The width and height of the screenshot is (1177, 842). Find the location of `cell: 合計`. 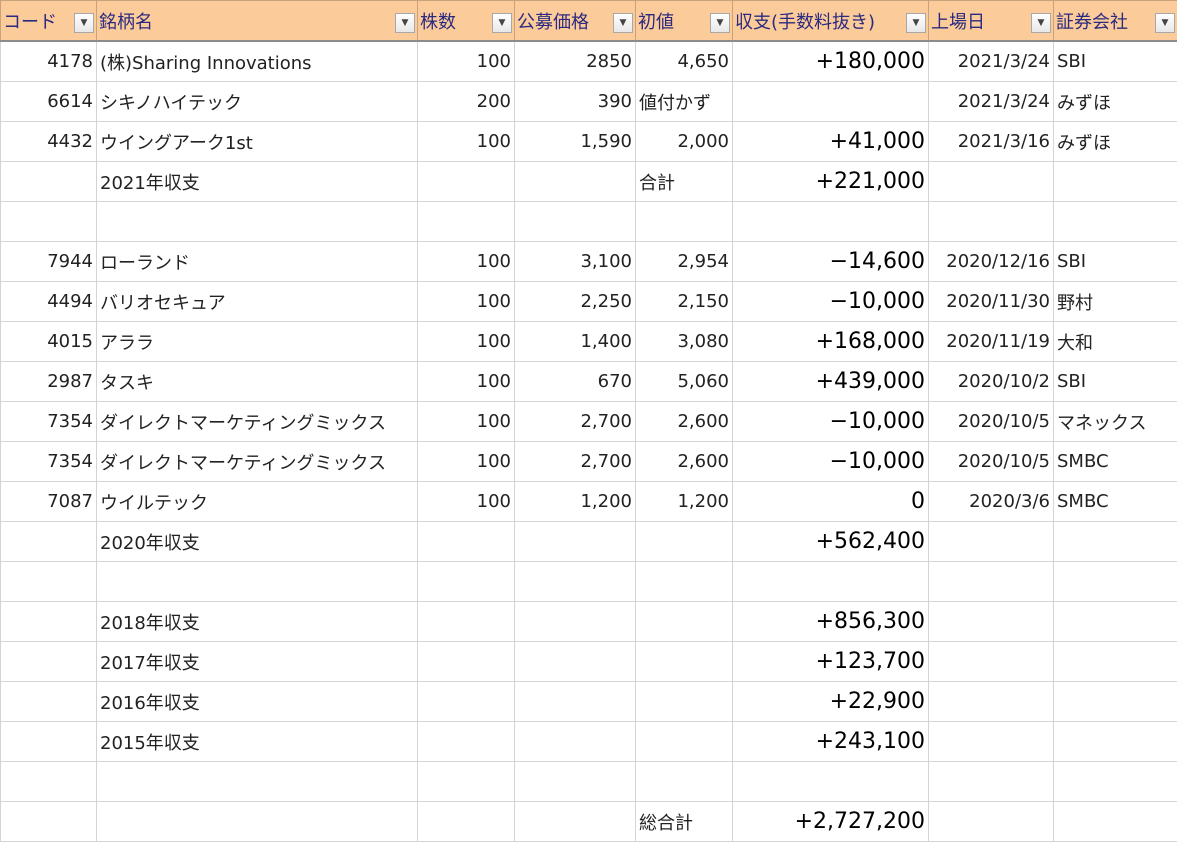

cell: 合計 is located at coordinates (684, 182).